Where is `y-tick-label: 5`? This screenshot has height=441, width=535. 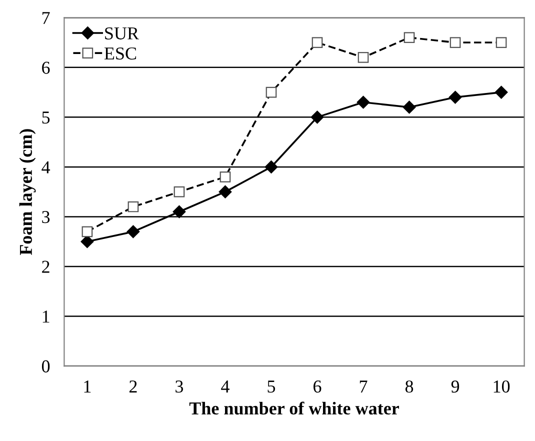
y-tick-label: 5 is located at coordinates (46, 118).